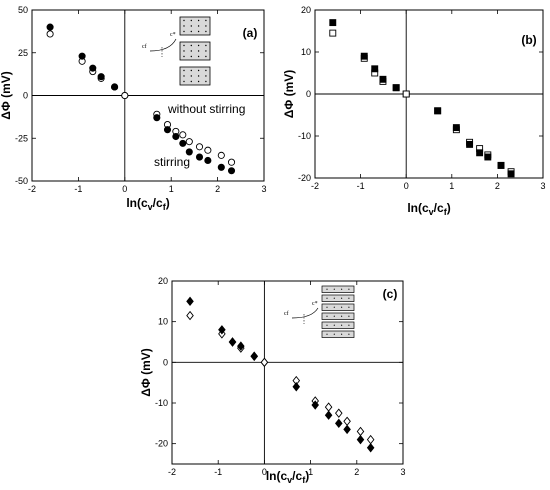 This screenshot has width=550, height=490. Describe the element at coordinates (428, 209) in the screenshot. I see `x-axis-label: ln(cv/cf)` at that location.